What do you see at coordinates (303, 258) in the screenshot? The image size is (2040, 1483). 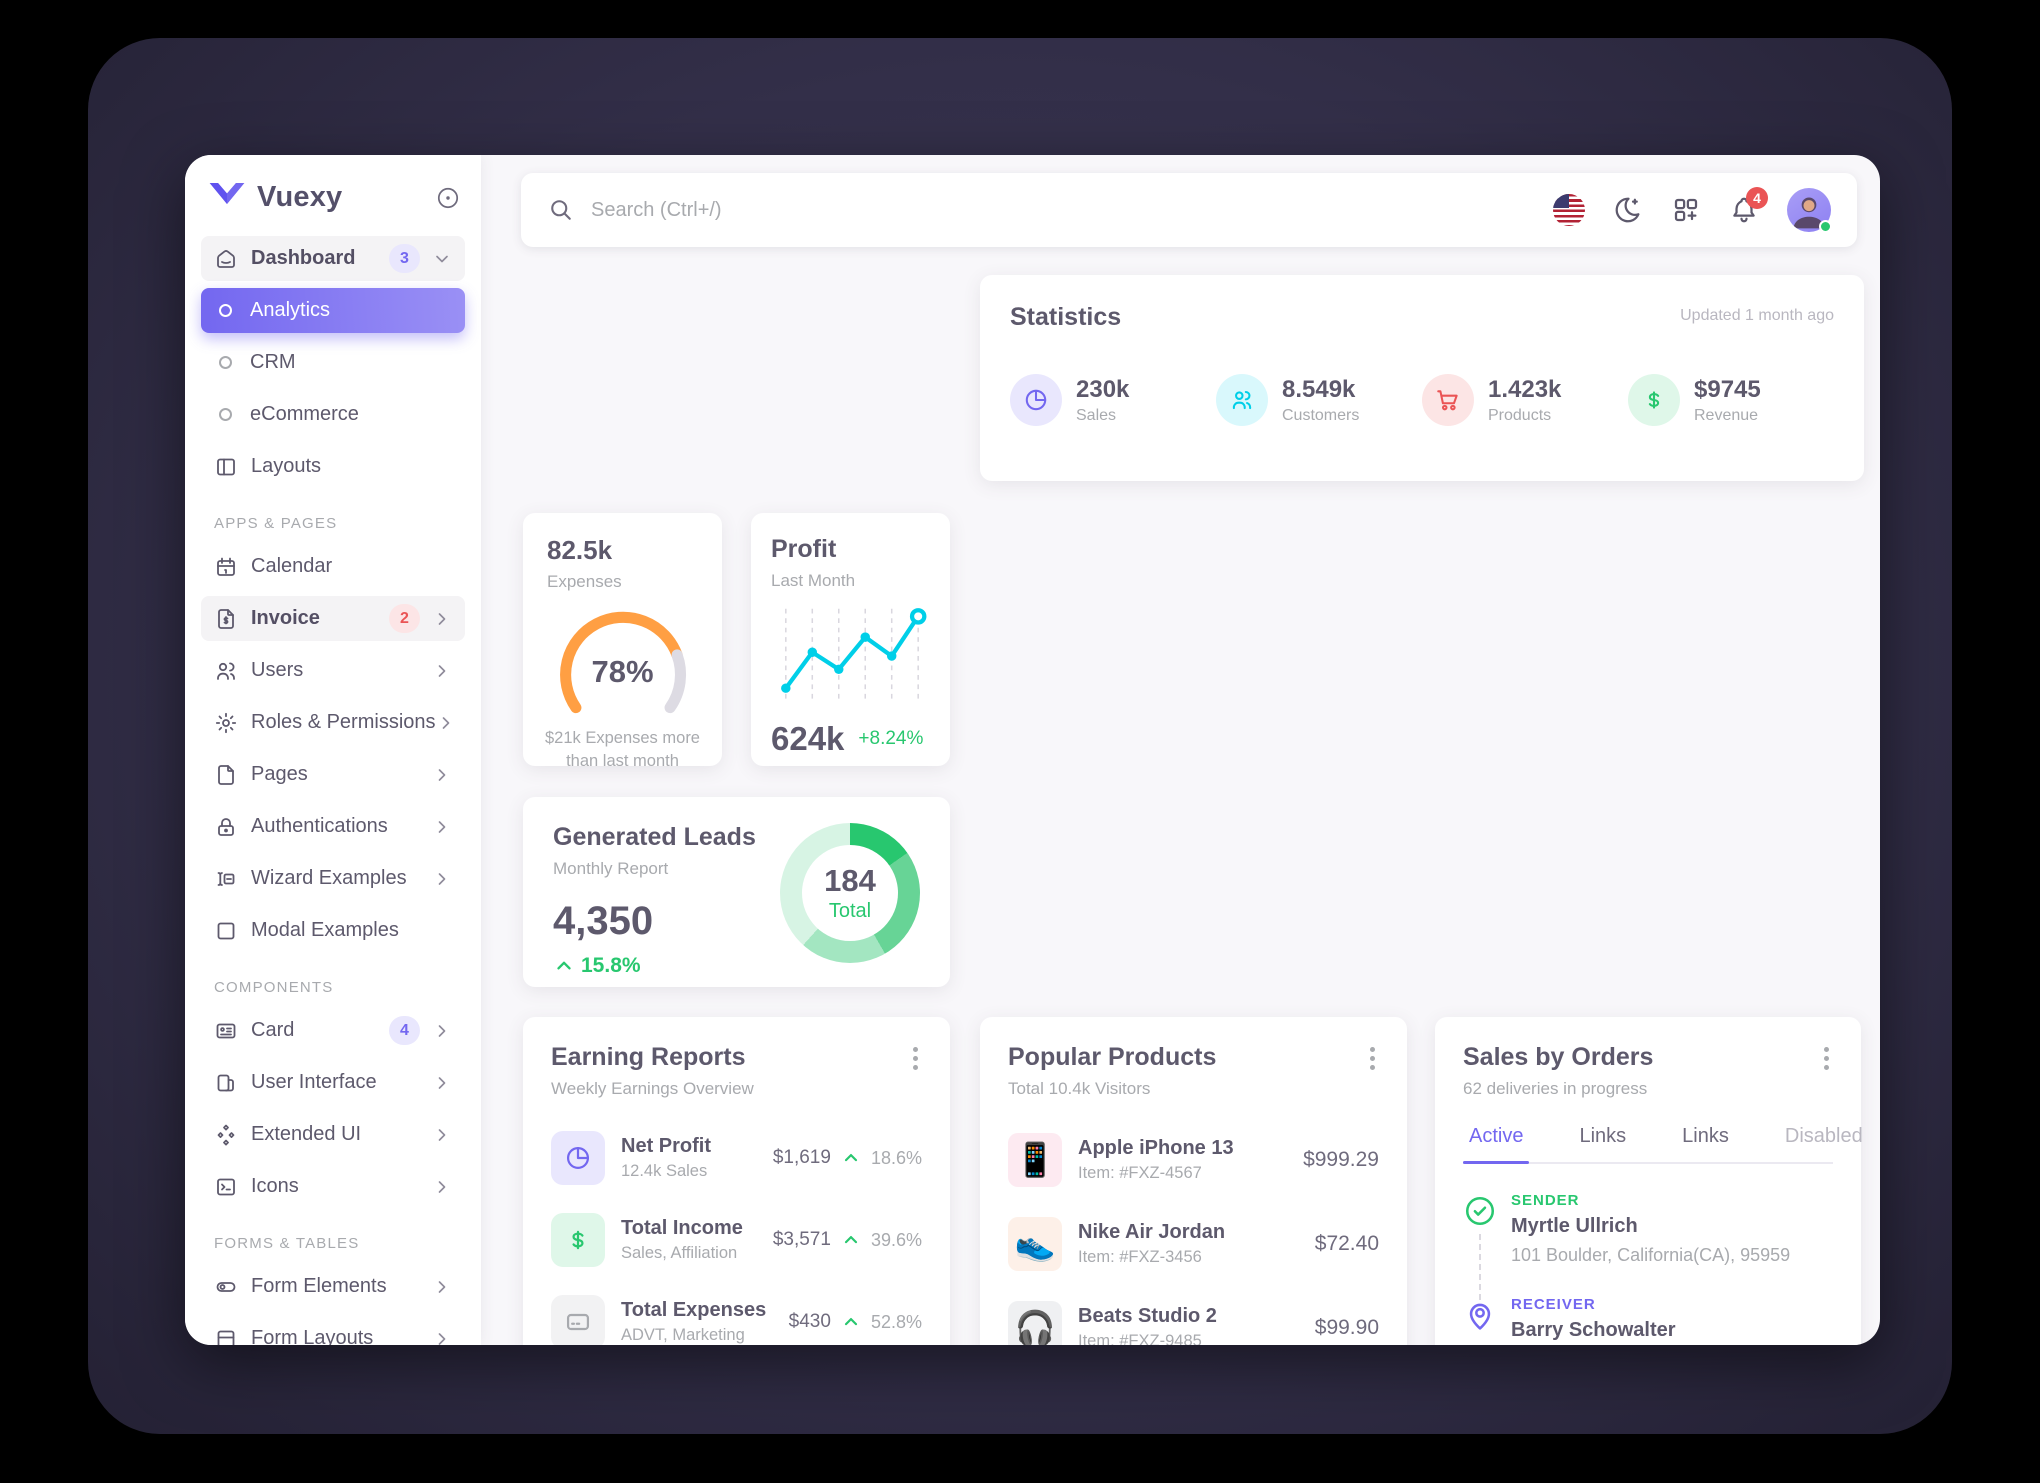 I see `sidebar-item-label: Dashboard` at bounding box center [303, 258].